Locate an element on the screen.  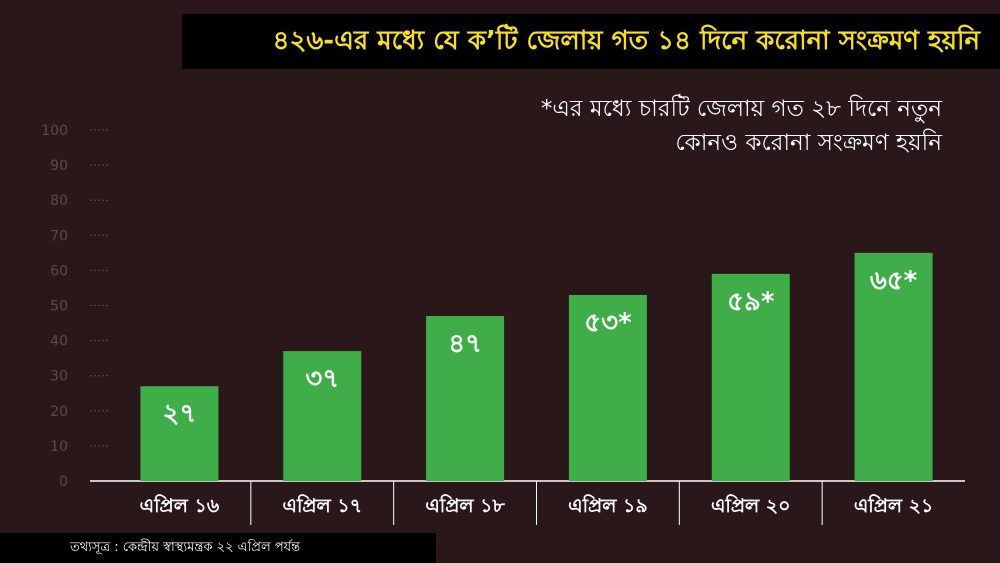
y-tick-label: 60 is located at coordinates (59, 271).